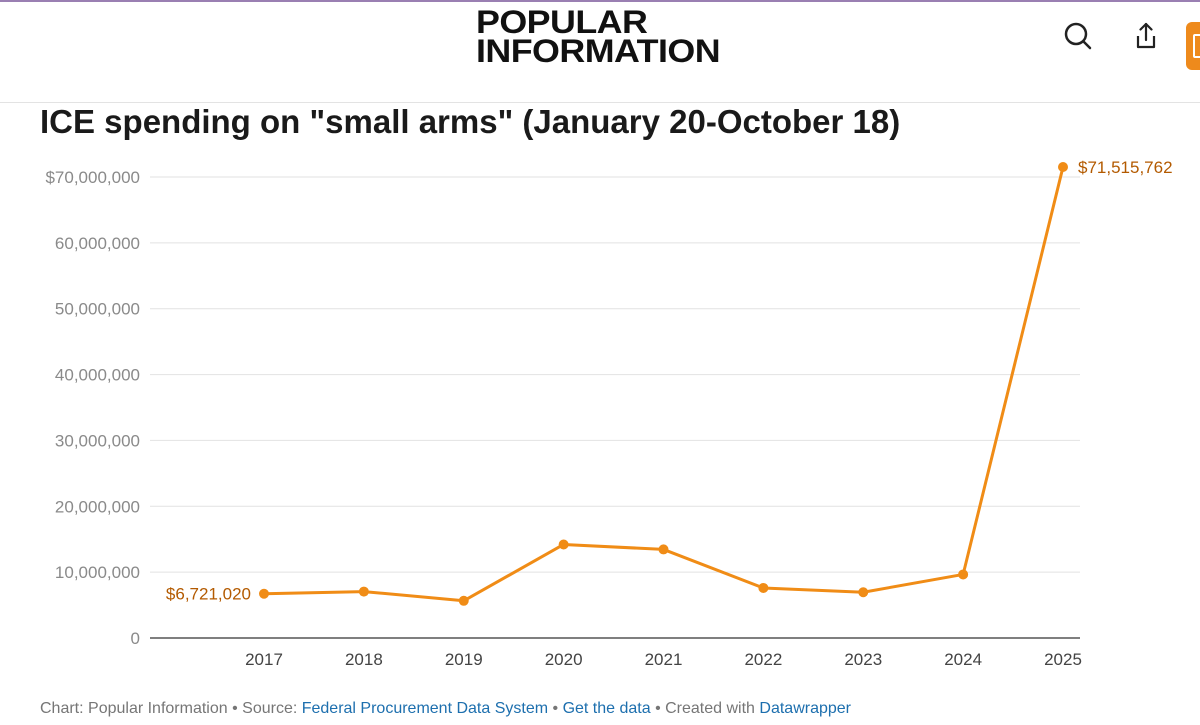 The width and height of the screenshot is (1200, 725). I want to click on share-button, so click(1146, 36).